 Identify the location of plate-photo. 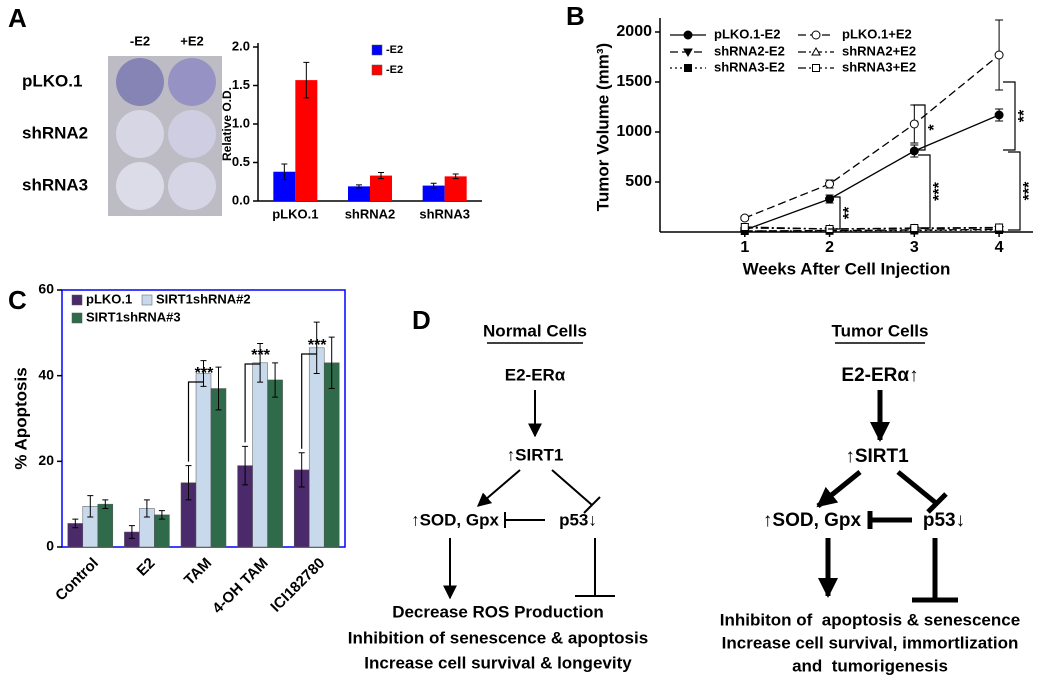
(165, 136).